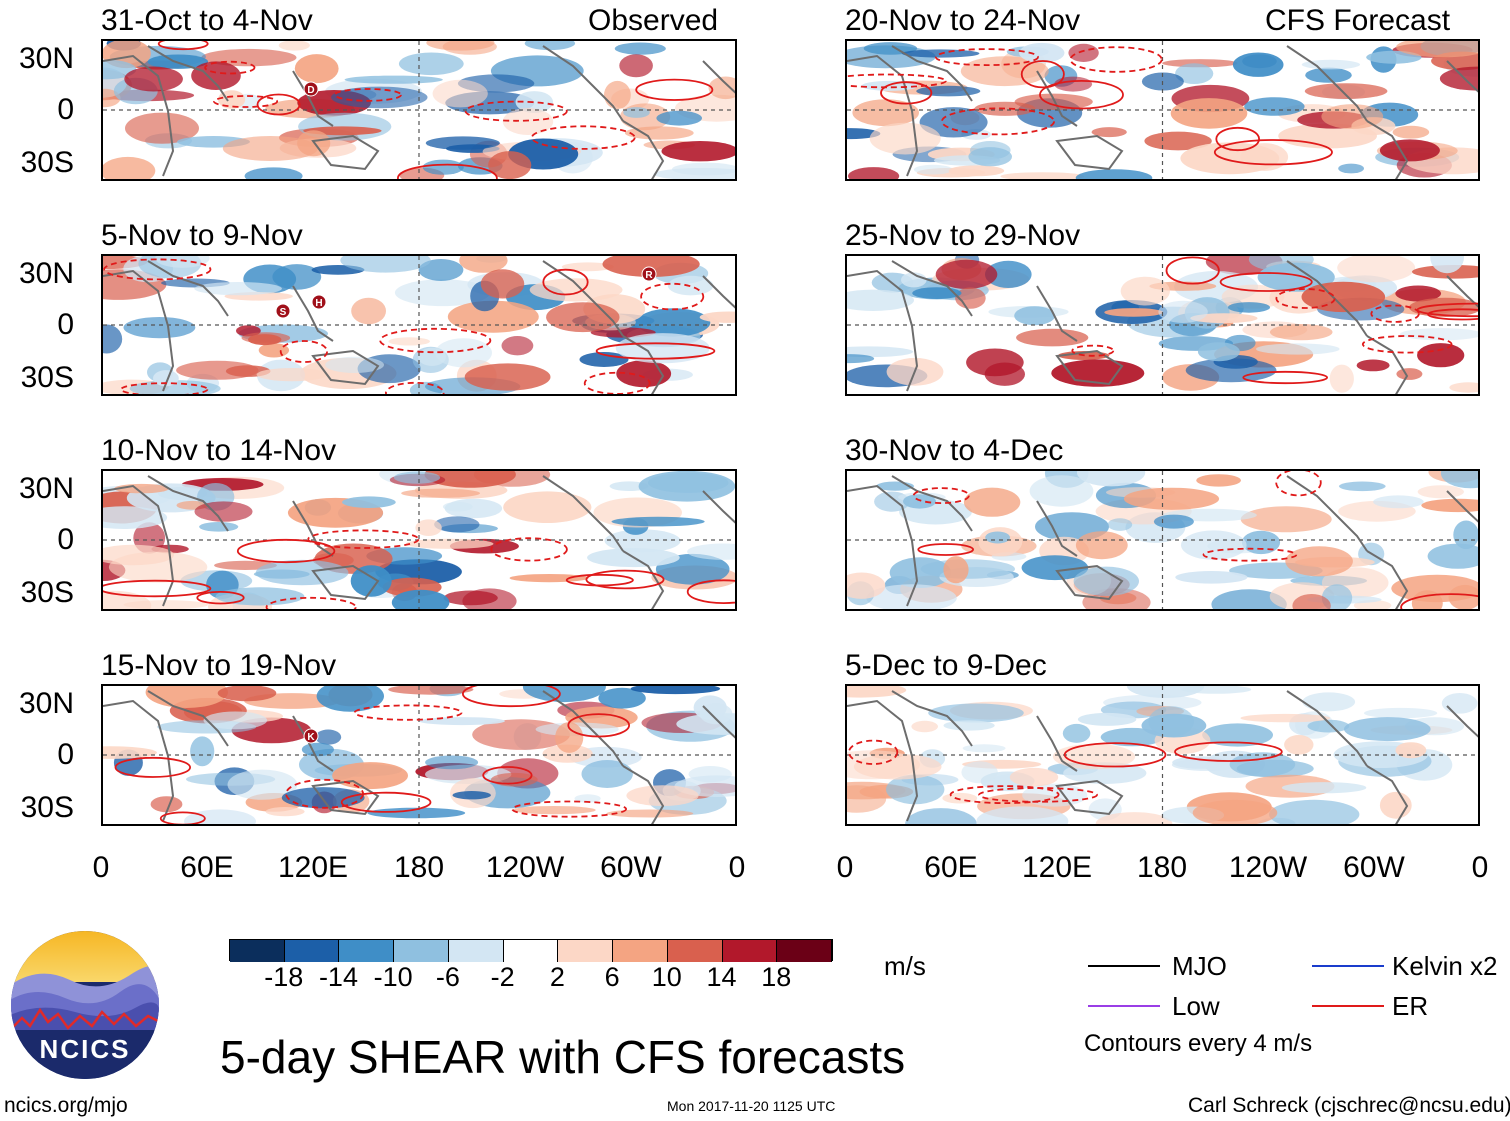  I want to click on shear-anomaly-map: K, so click(419, 755).